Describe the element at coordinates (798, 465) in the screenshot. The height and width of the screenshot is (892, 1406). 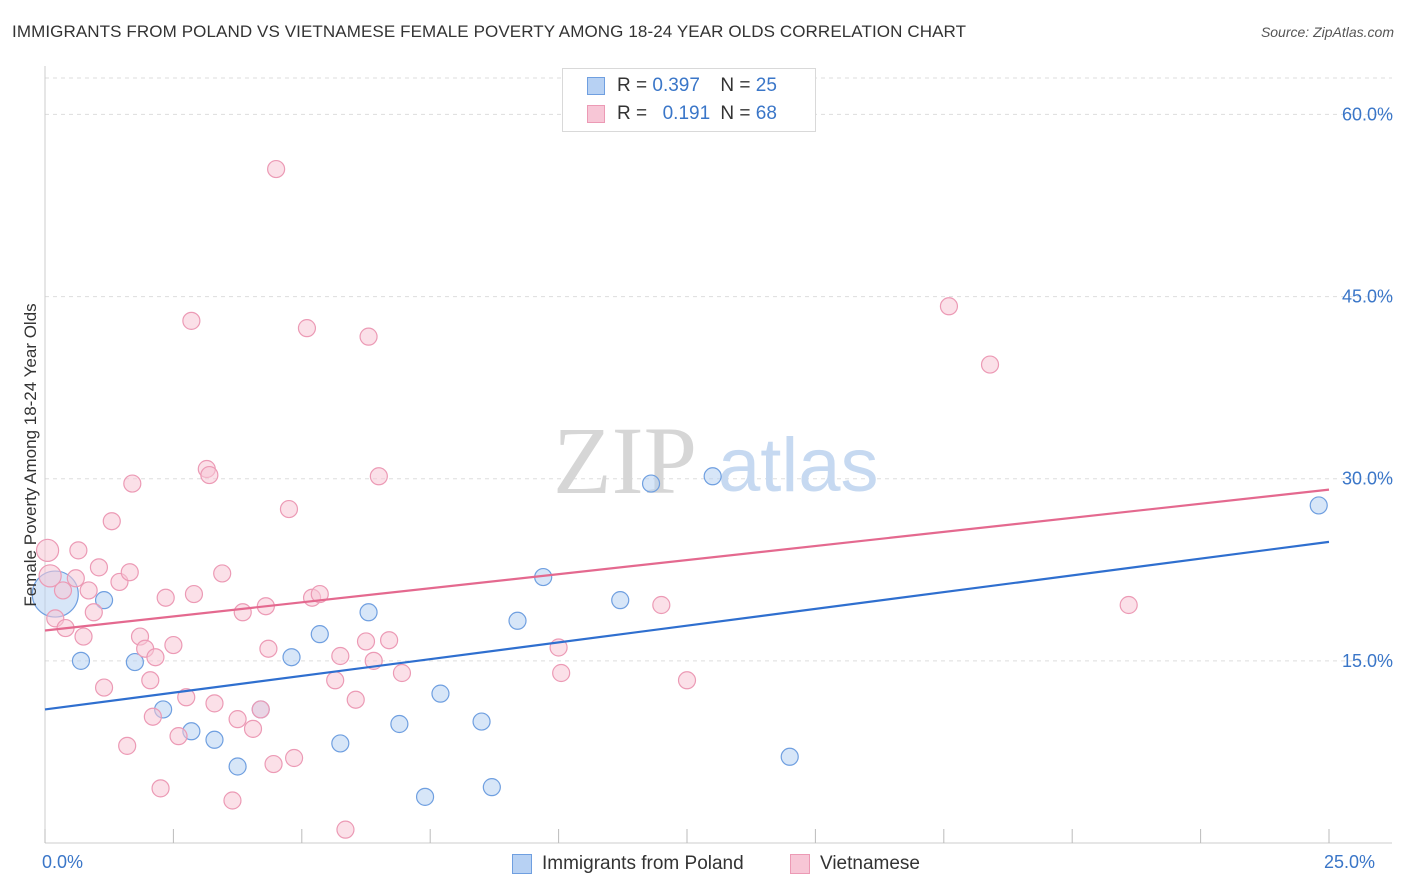
I see `watermark-atlas: atlas` at that location.